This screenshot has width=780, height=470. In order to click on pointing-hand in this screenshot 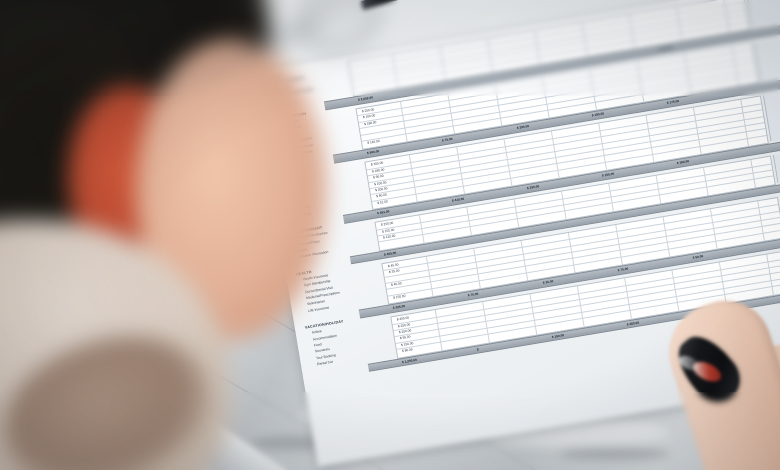, I will do `click(718, 359)`.